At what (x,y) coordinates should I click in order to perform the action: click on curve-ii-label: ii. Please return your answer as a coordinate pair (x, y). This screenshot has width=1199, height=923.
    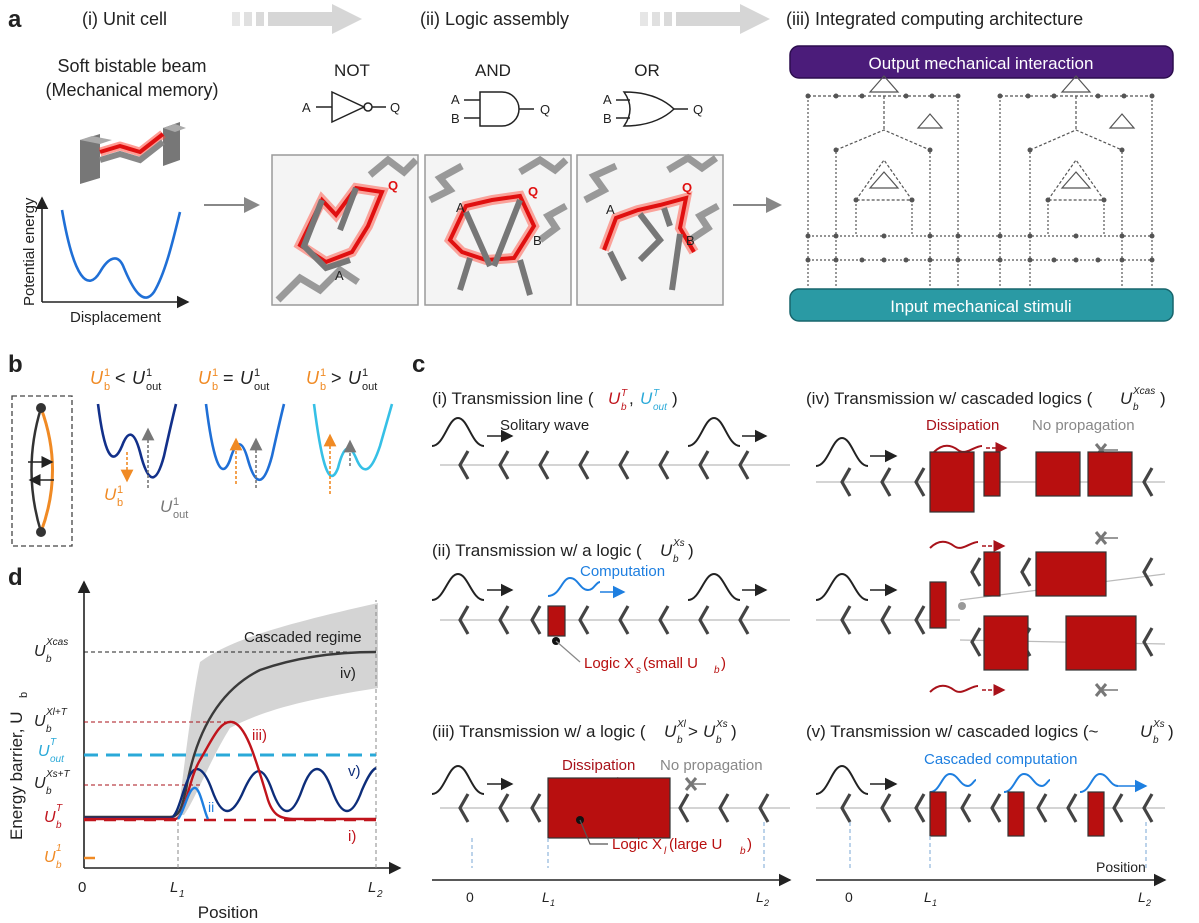
    Looking at the image, I should click on (211, 807).